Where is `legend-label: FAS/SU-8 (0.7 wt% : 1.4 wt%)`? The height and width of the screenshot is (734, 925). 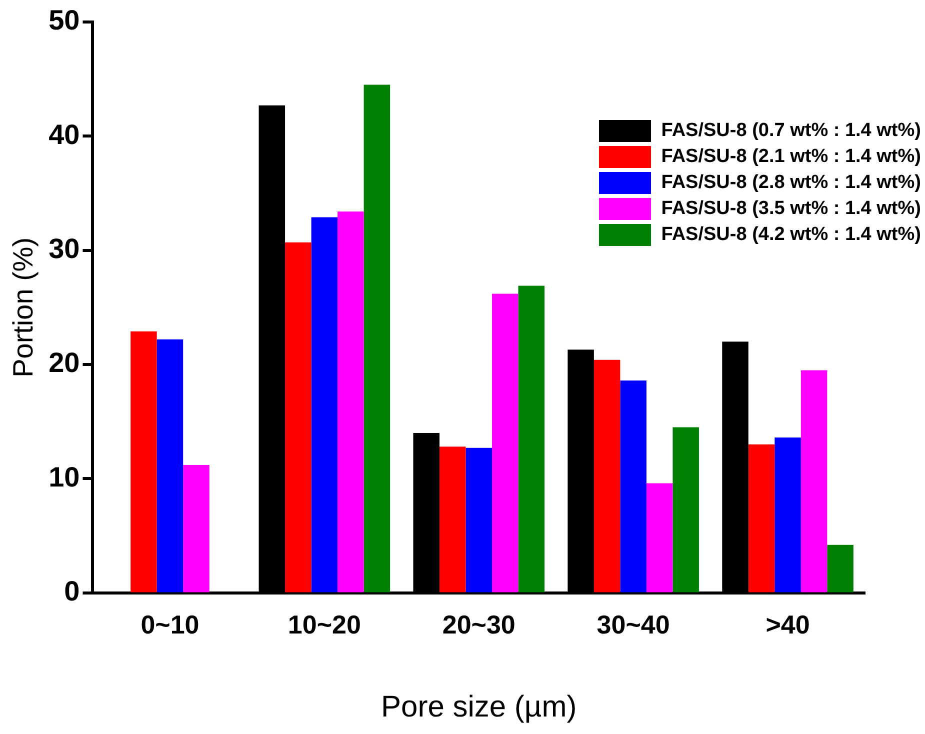 legend-label: FAS/SU-8 (0.7 wt% : 1.4 wt%) is located at coordinates (791, 131).